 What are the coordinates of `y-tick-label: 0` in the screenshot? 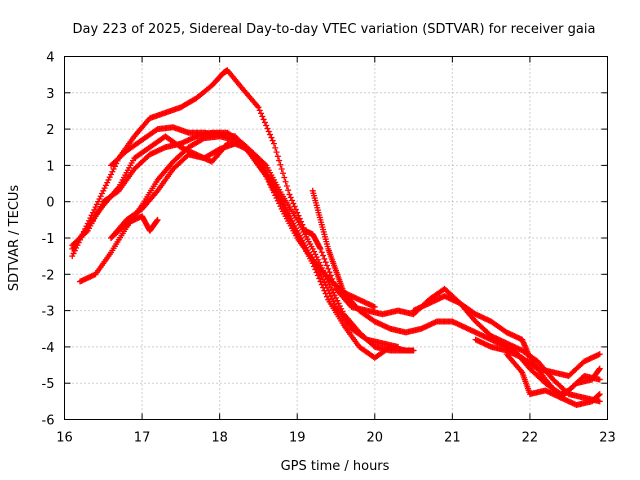 It's located at (50, 203).